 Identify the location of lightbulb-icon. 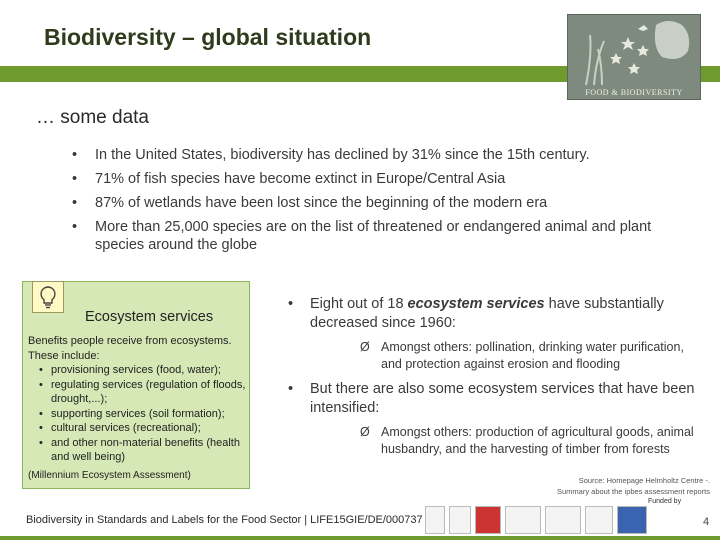
(48, 297).